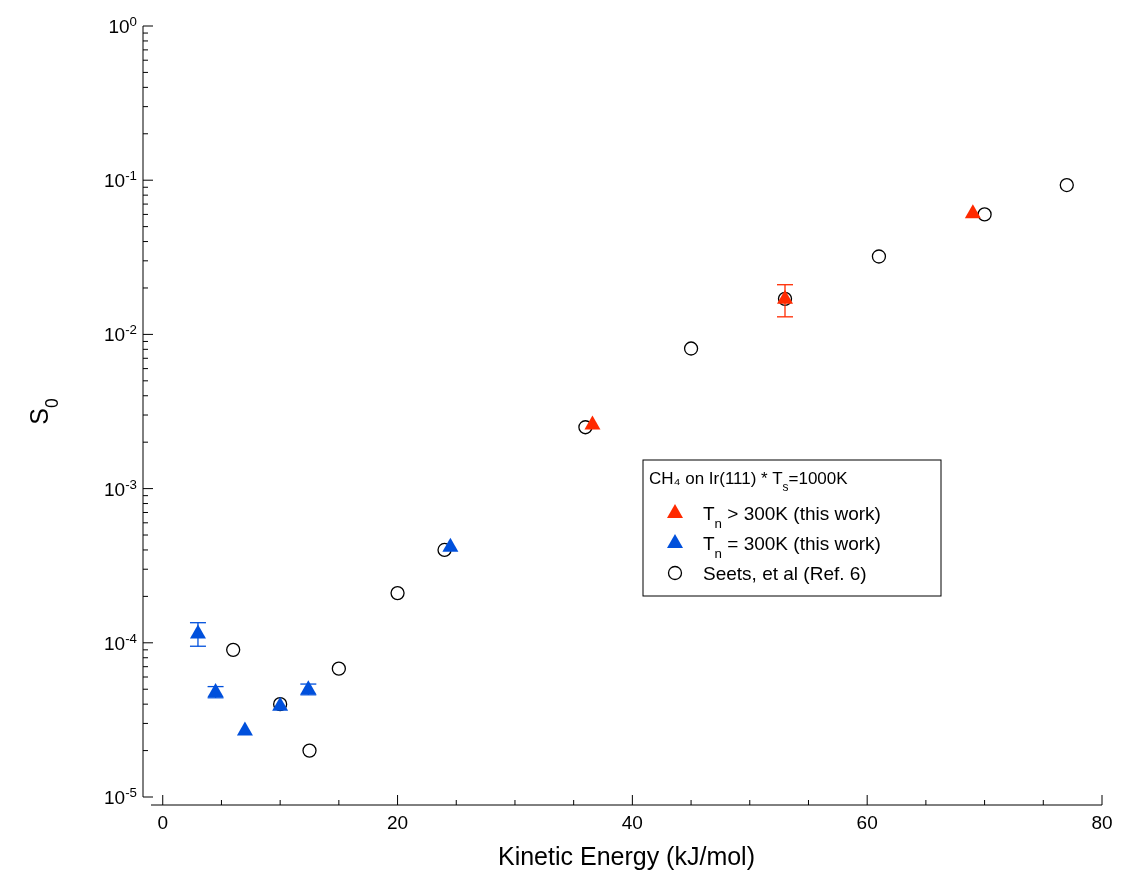 The height and width of the screenshot is (888, 1122). What do you see at coordinates (397, 822) in the screenshot?
I see `x-tick-label: 20` at bounding box center [397, 822].